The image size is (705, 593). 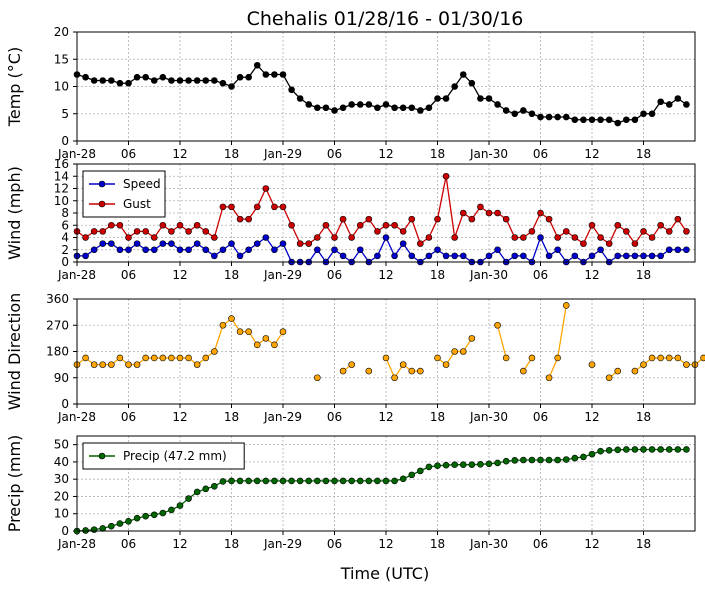 What do you see at coordinates (61, 479) in the screenshot?
I see `y-tick-label: 30` at bounding box center [61, 479].